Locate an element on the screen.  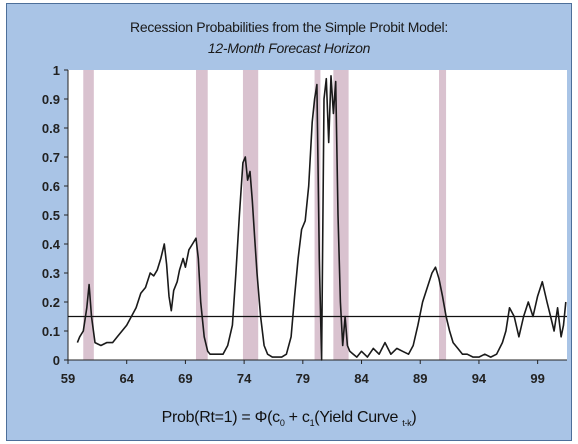
x-tick-label: 59 is located at coordinates (68, 378).